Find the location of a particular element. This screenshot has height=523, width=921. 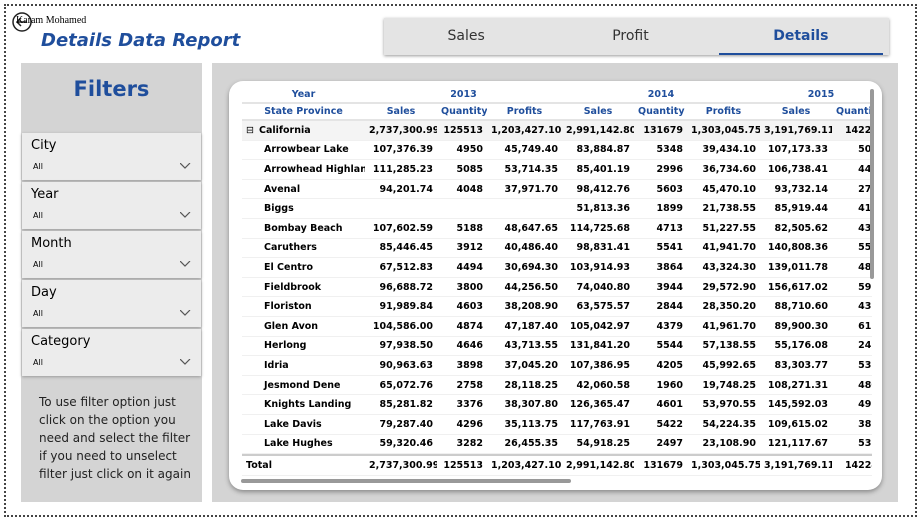

cell: 41,961.70 is located at coordinates (723, 327).